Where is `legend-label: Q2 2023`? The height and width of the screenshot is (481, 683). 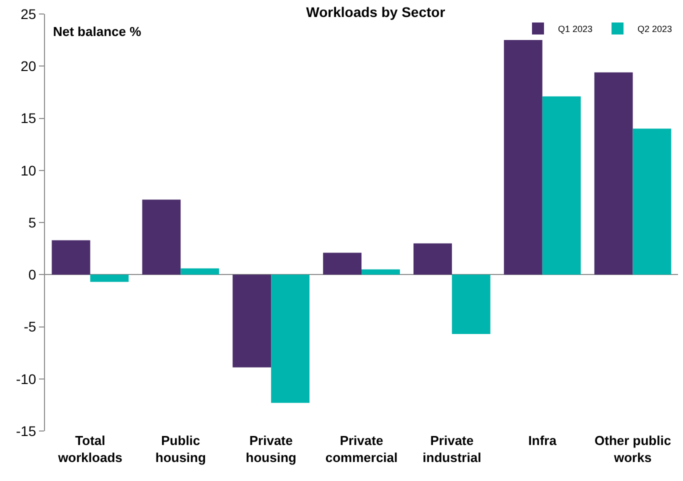 legend-label: Q2 2023 is located at coordinates (655, 29).